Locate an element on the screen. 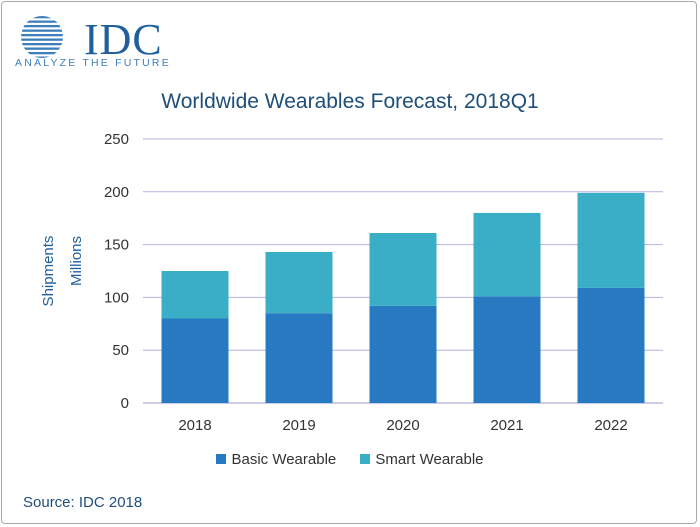 This screenshot has width=700, height=527. legend-item-smart: Smart Wearable is located at coordinates (422, 459).